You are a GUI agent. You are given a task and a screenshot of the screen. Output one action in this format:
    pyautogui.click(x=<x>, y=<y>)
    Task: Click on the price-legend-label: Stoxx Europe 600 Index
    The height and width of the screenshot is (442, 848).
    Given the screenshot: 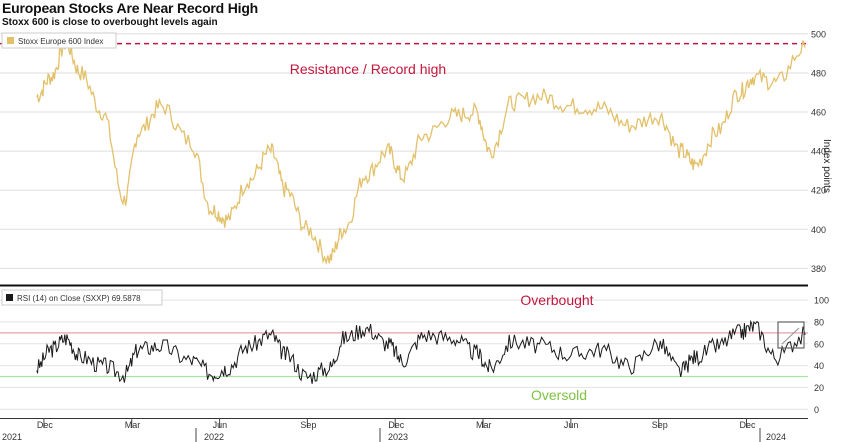 What is the action you would take?
    pyautogui.click(x=60, y=41)
    